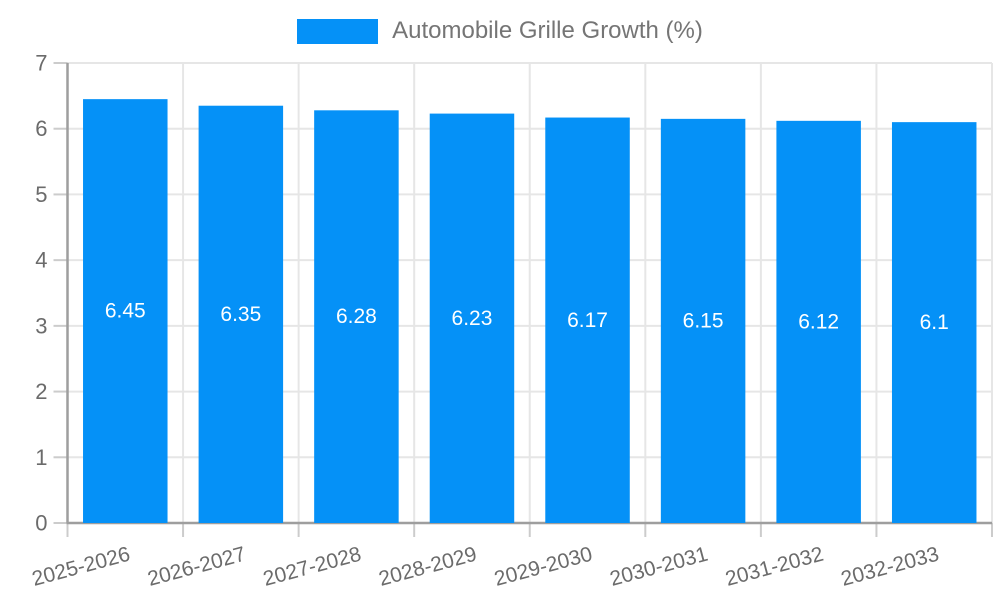 Image resolution: width=1000 pixels, height=600 pixels. Describe the element at coordinates (41, 391) in the screenshot. I see `y-tick-label: 2` at that location.